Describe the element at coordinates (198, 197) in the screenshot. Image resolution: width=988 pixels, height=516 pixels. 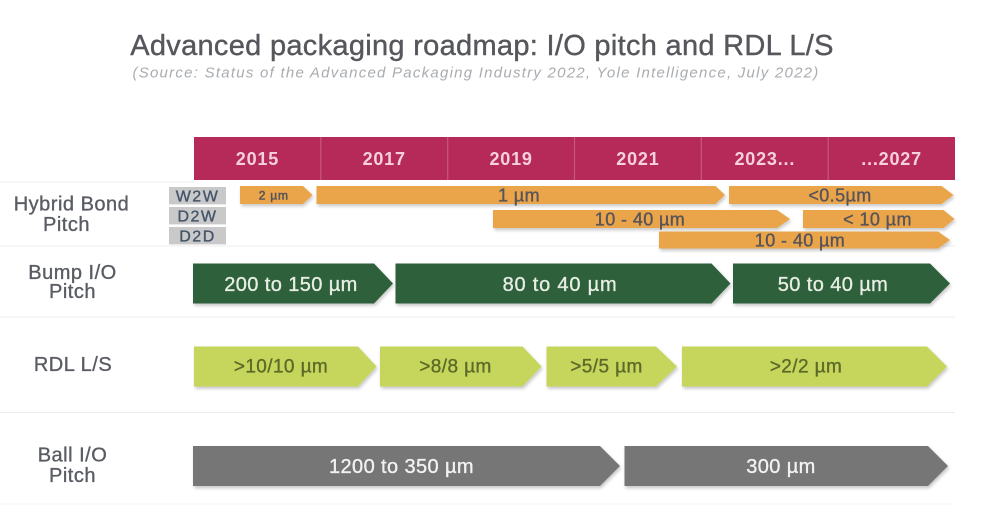
I see `svg-text: W2W` at that location.